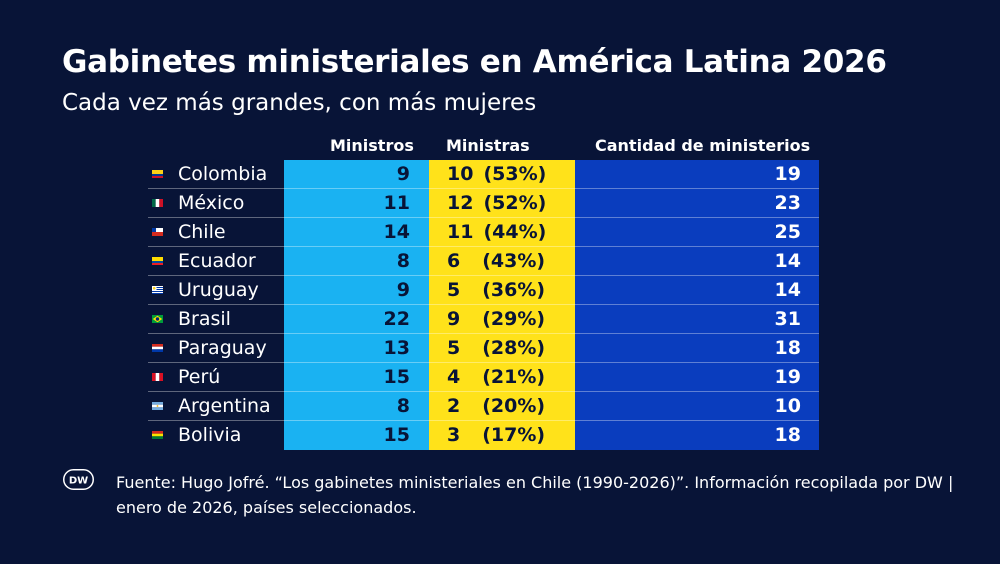  I want to click on column-header-ministros: Ministros, so click(372, 145).